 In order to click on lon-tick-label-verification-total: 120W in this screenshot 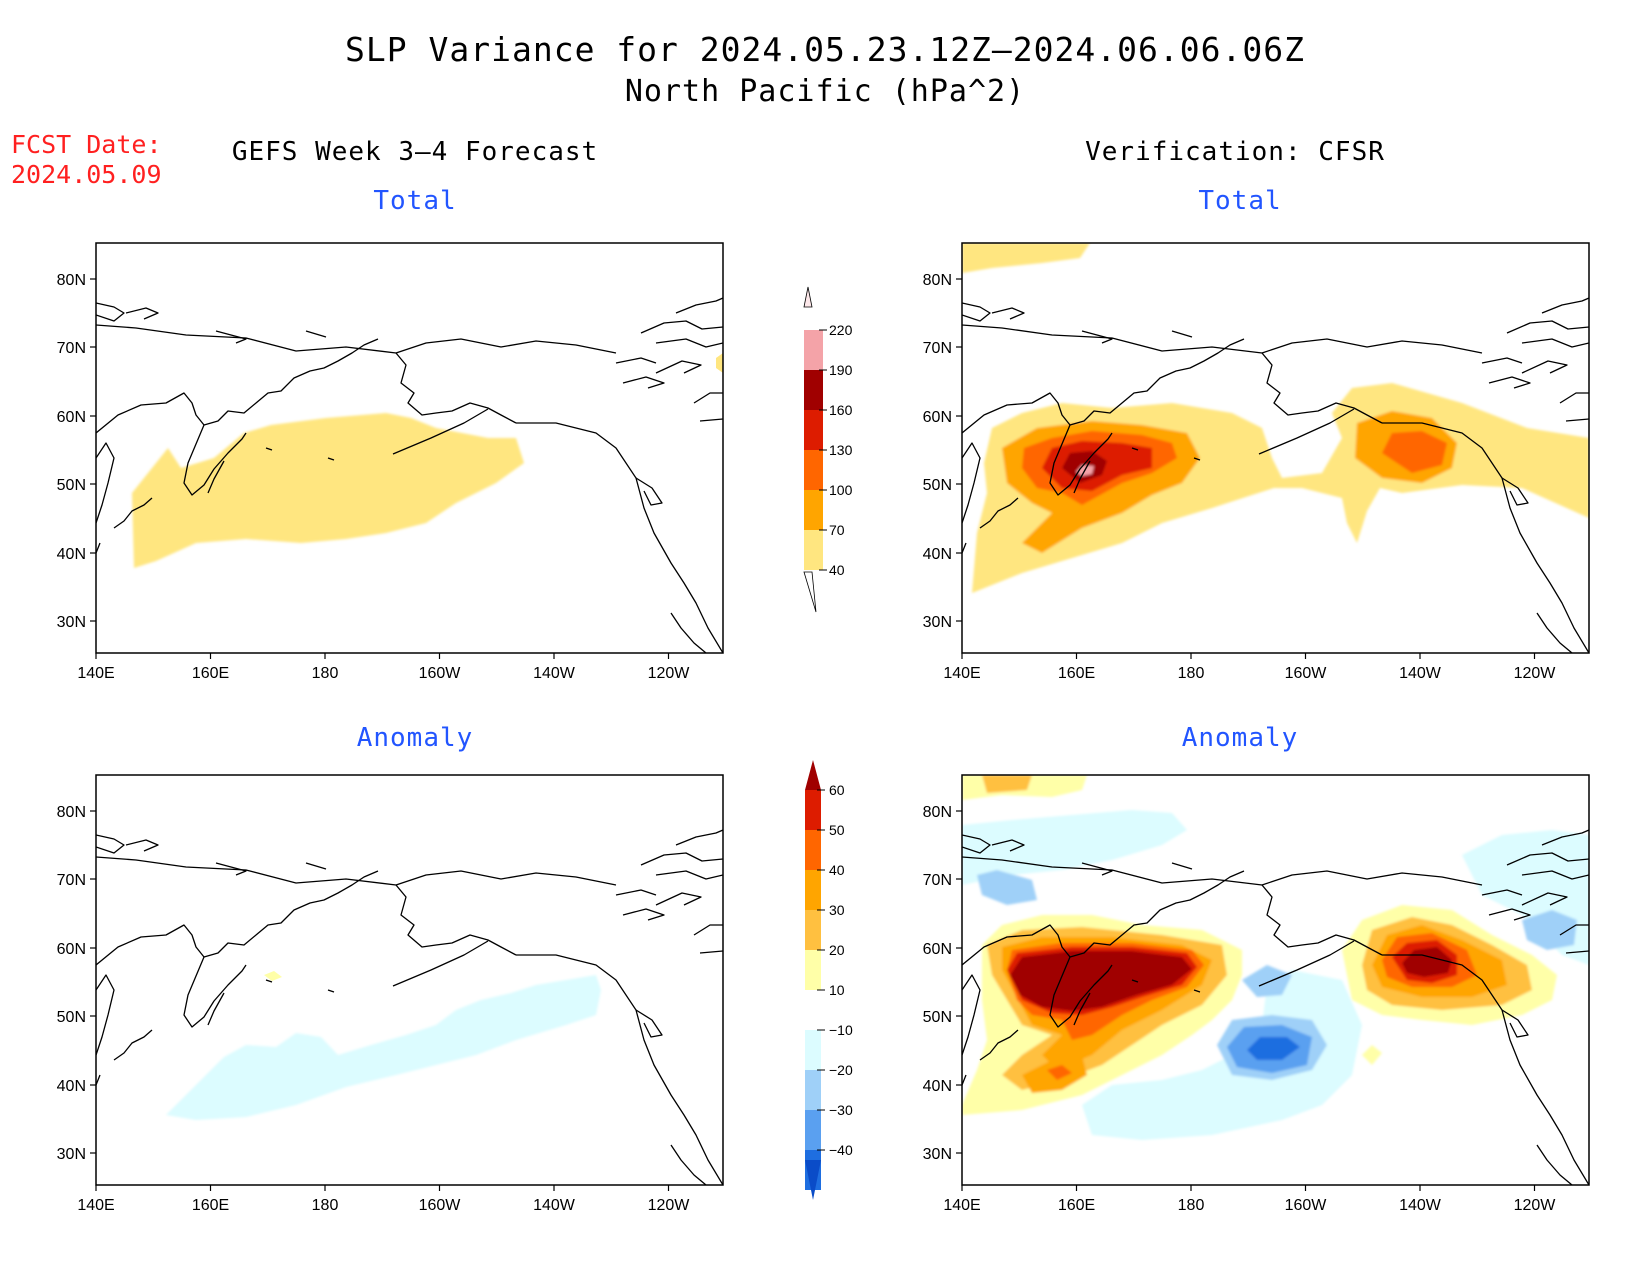, I will do `click(1535, 673)`.